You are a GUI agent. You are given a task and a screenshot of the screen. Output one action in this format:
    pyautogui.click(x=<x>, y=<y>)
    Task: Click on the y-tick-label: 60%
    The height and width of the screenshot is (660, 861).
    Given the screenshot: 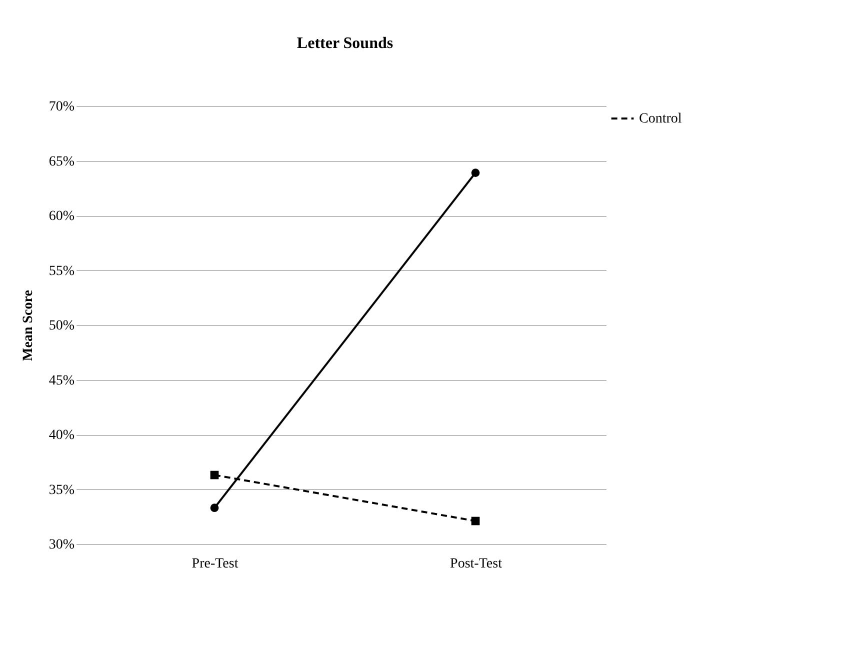 What is the action you would take?
    pyautogui.click(x=61, y=216)
    